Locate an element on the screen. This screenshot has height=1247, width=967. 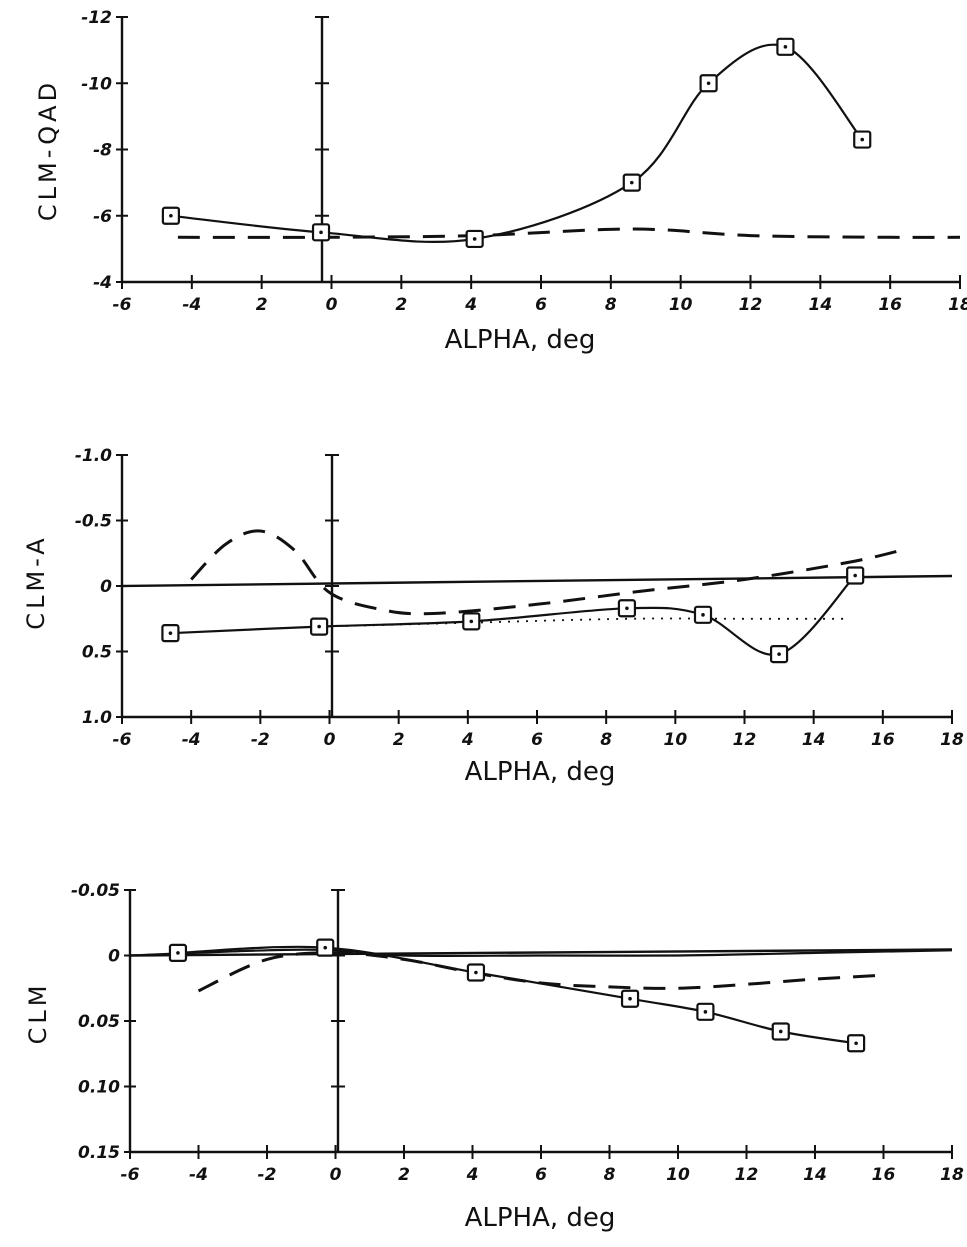
clm-a-curves is located at coordinates (535, 592).